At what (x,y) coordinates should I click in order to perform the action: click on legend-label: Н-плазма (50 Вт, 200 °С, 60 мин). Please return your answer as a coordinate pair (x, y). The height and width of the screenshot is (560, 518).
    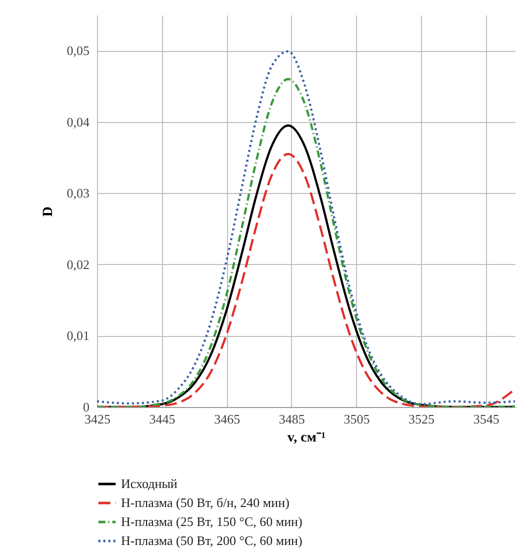
    Looking at the image, I should click on (211, 540).